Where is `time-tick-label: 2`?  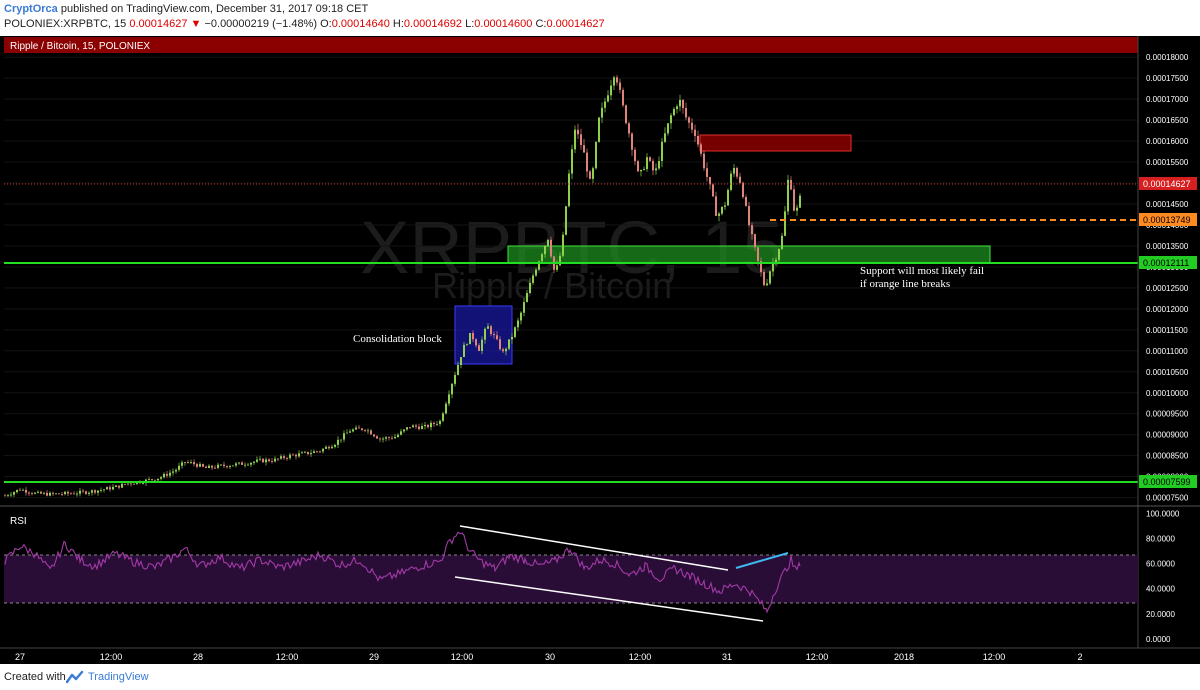 time-tick-label: 2 is located at coordinates (1079, 657).